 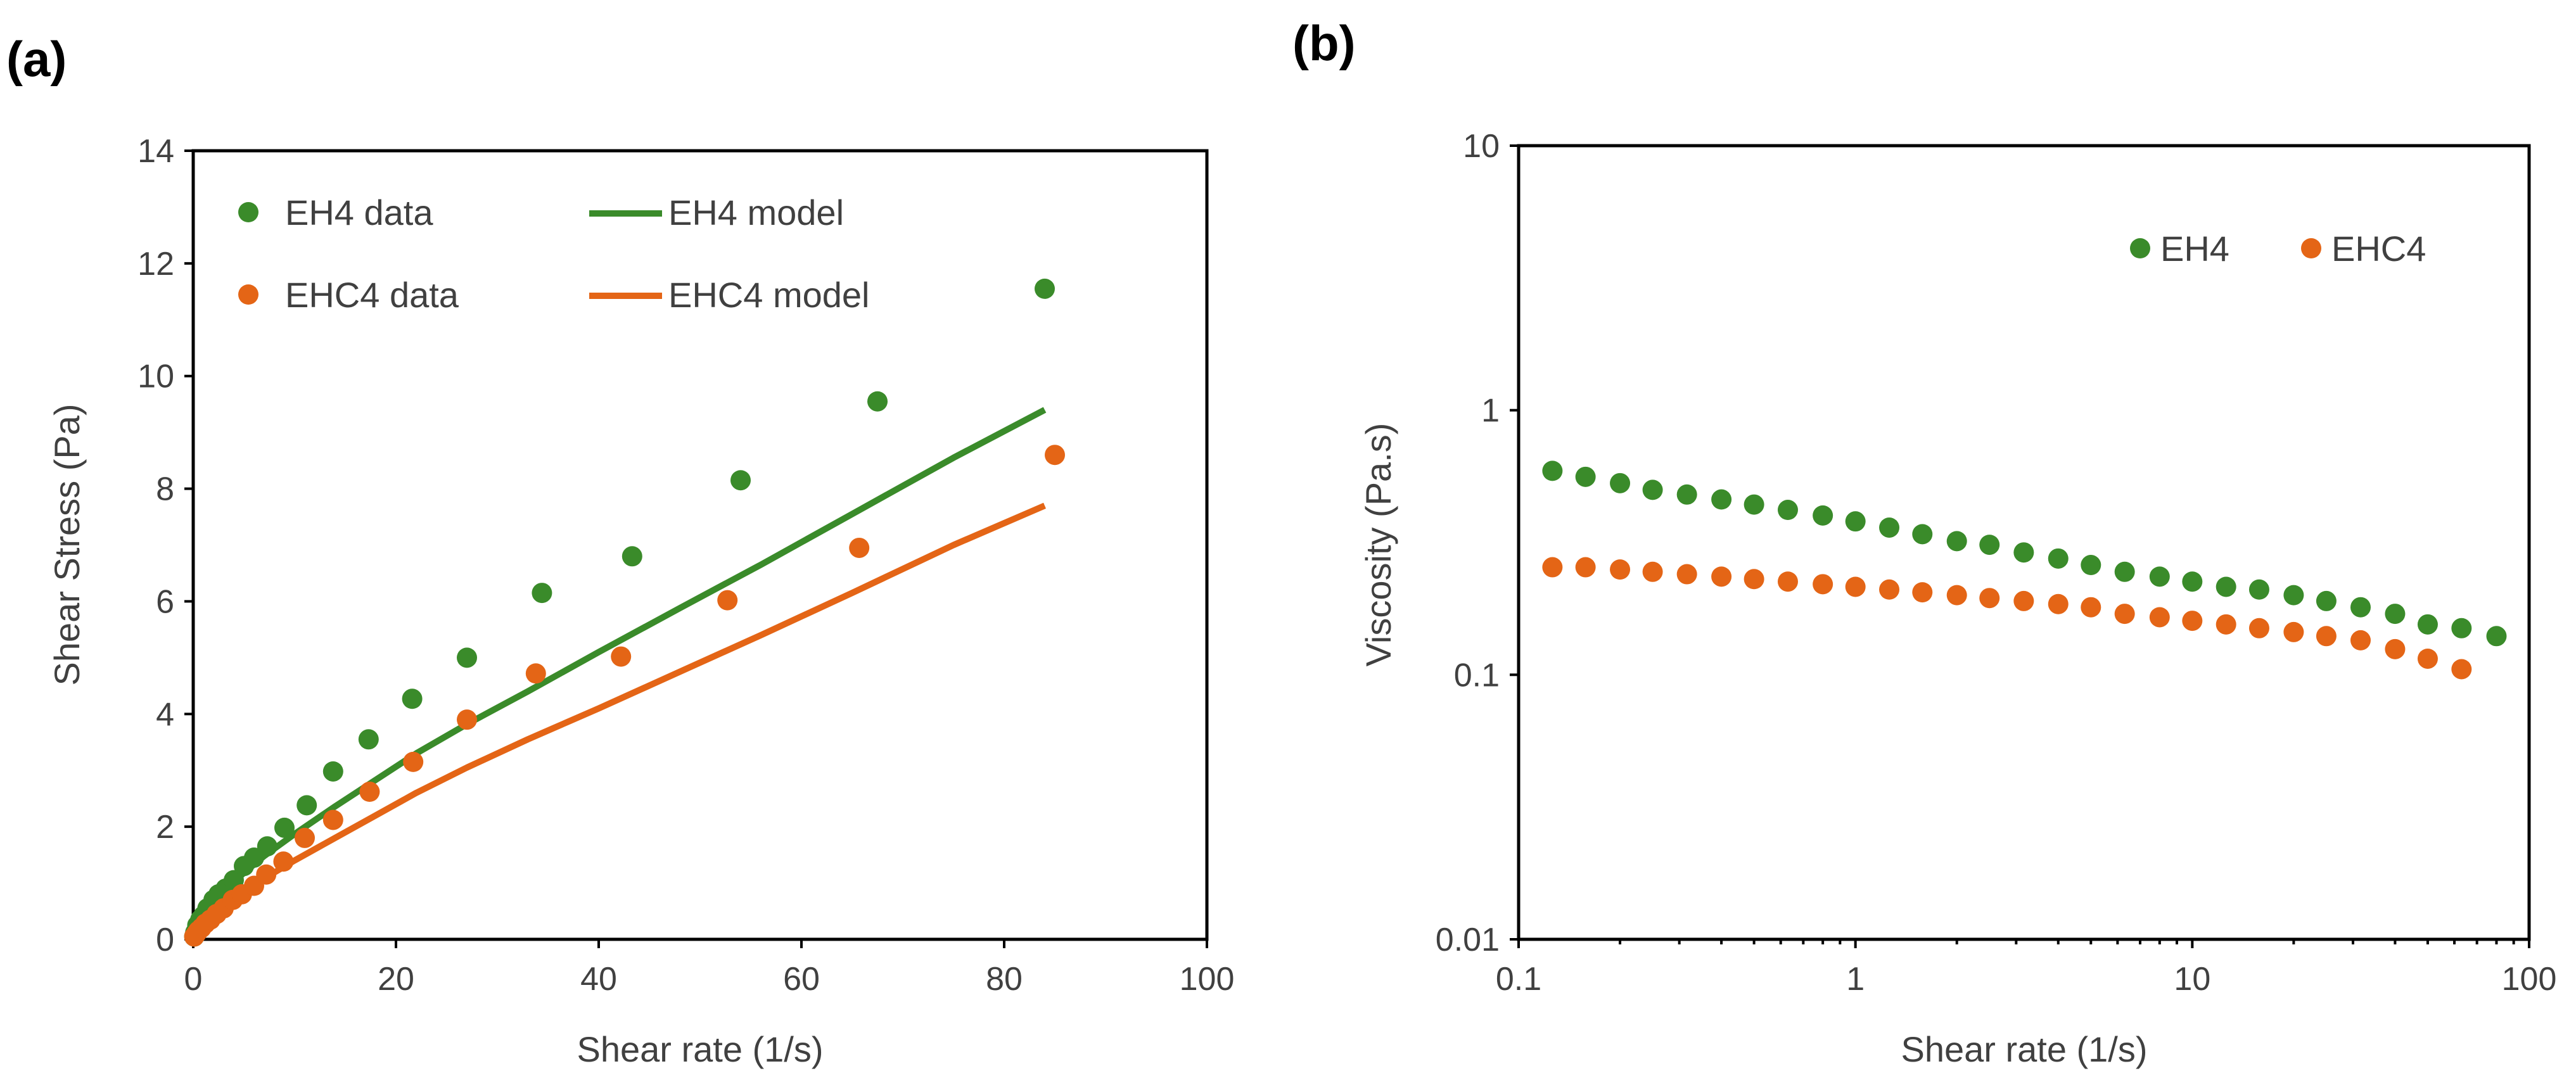 I want to click on panel-b-legend: EH4 EHC4, so click(x=2278, y=249).